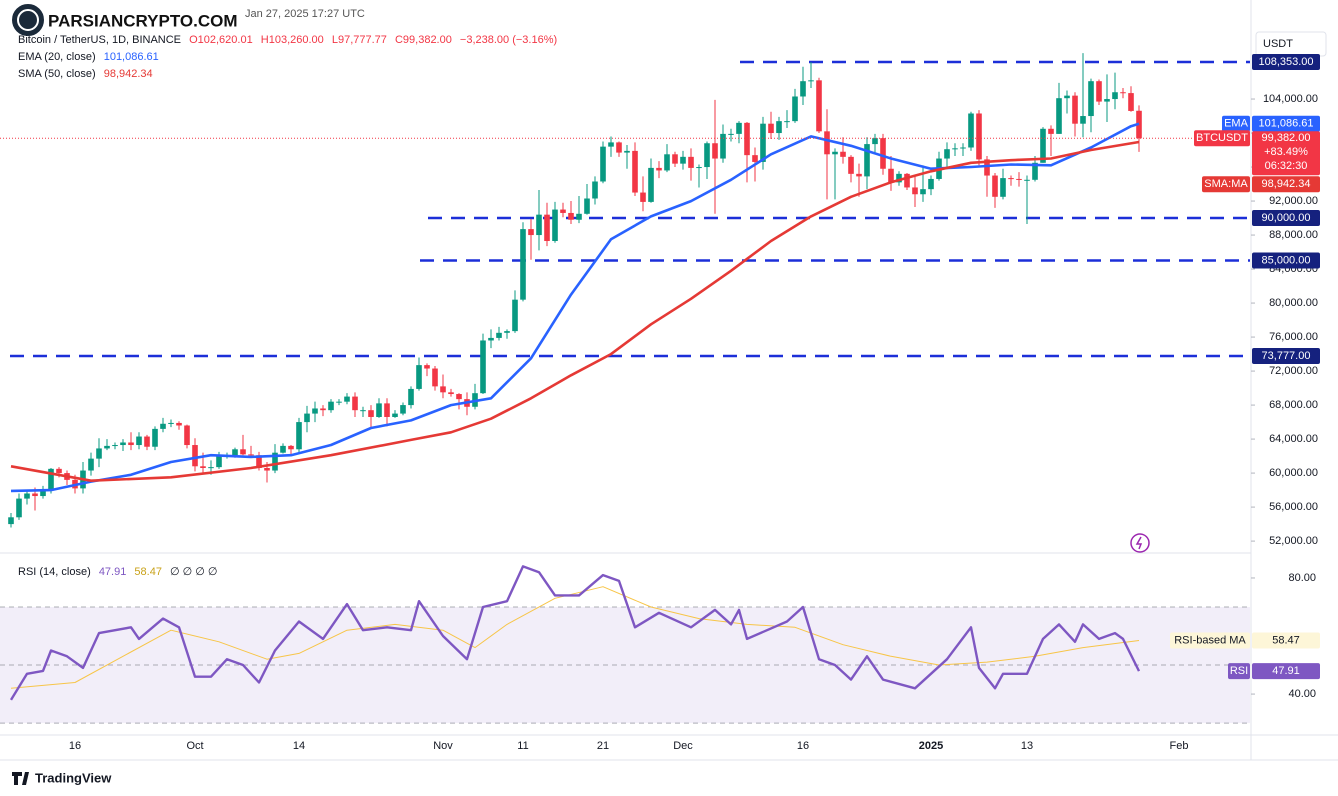  Describe the element at coordinates (73, 777) in the screenshot. I see `footer-brand: TradingView` at that location.